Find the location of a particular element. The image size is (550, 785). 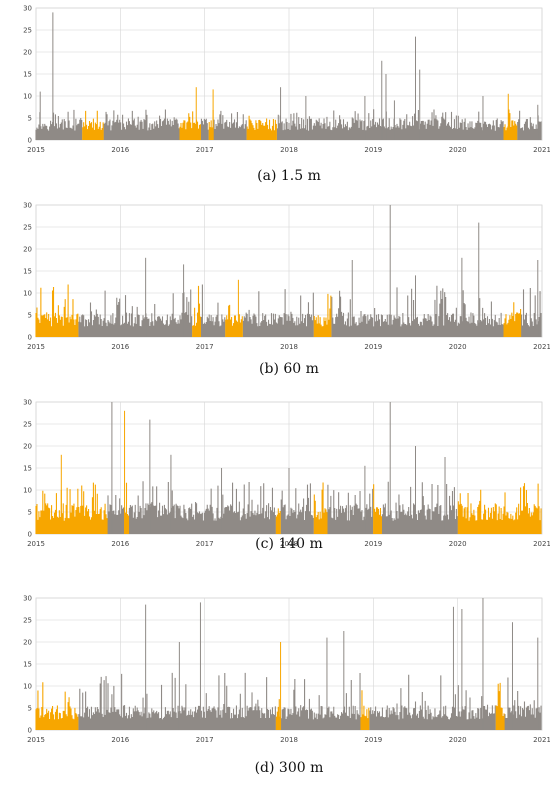

panel-caption: (b) 60 m is located at coordinates (289, 369).